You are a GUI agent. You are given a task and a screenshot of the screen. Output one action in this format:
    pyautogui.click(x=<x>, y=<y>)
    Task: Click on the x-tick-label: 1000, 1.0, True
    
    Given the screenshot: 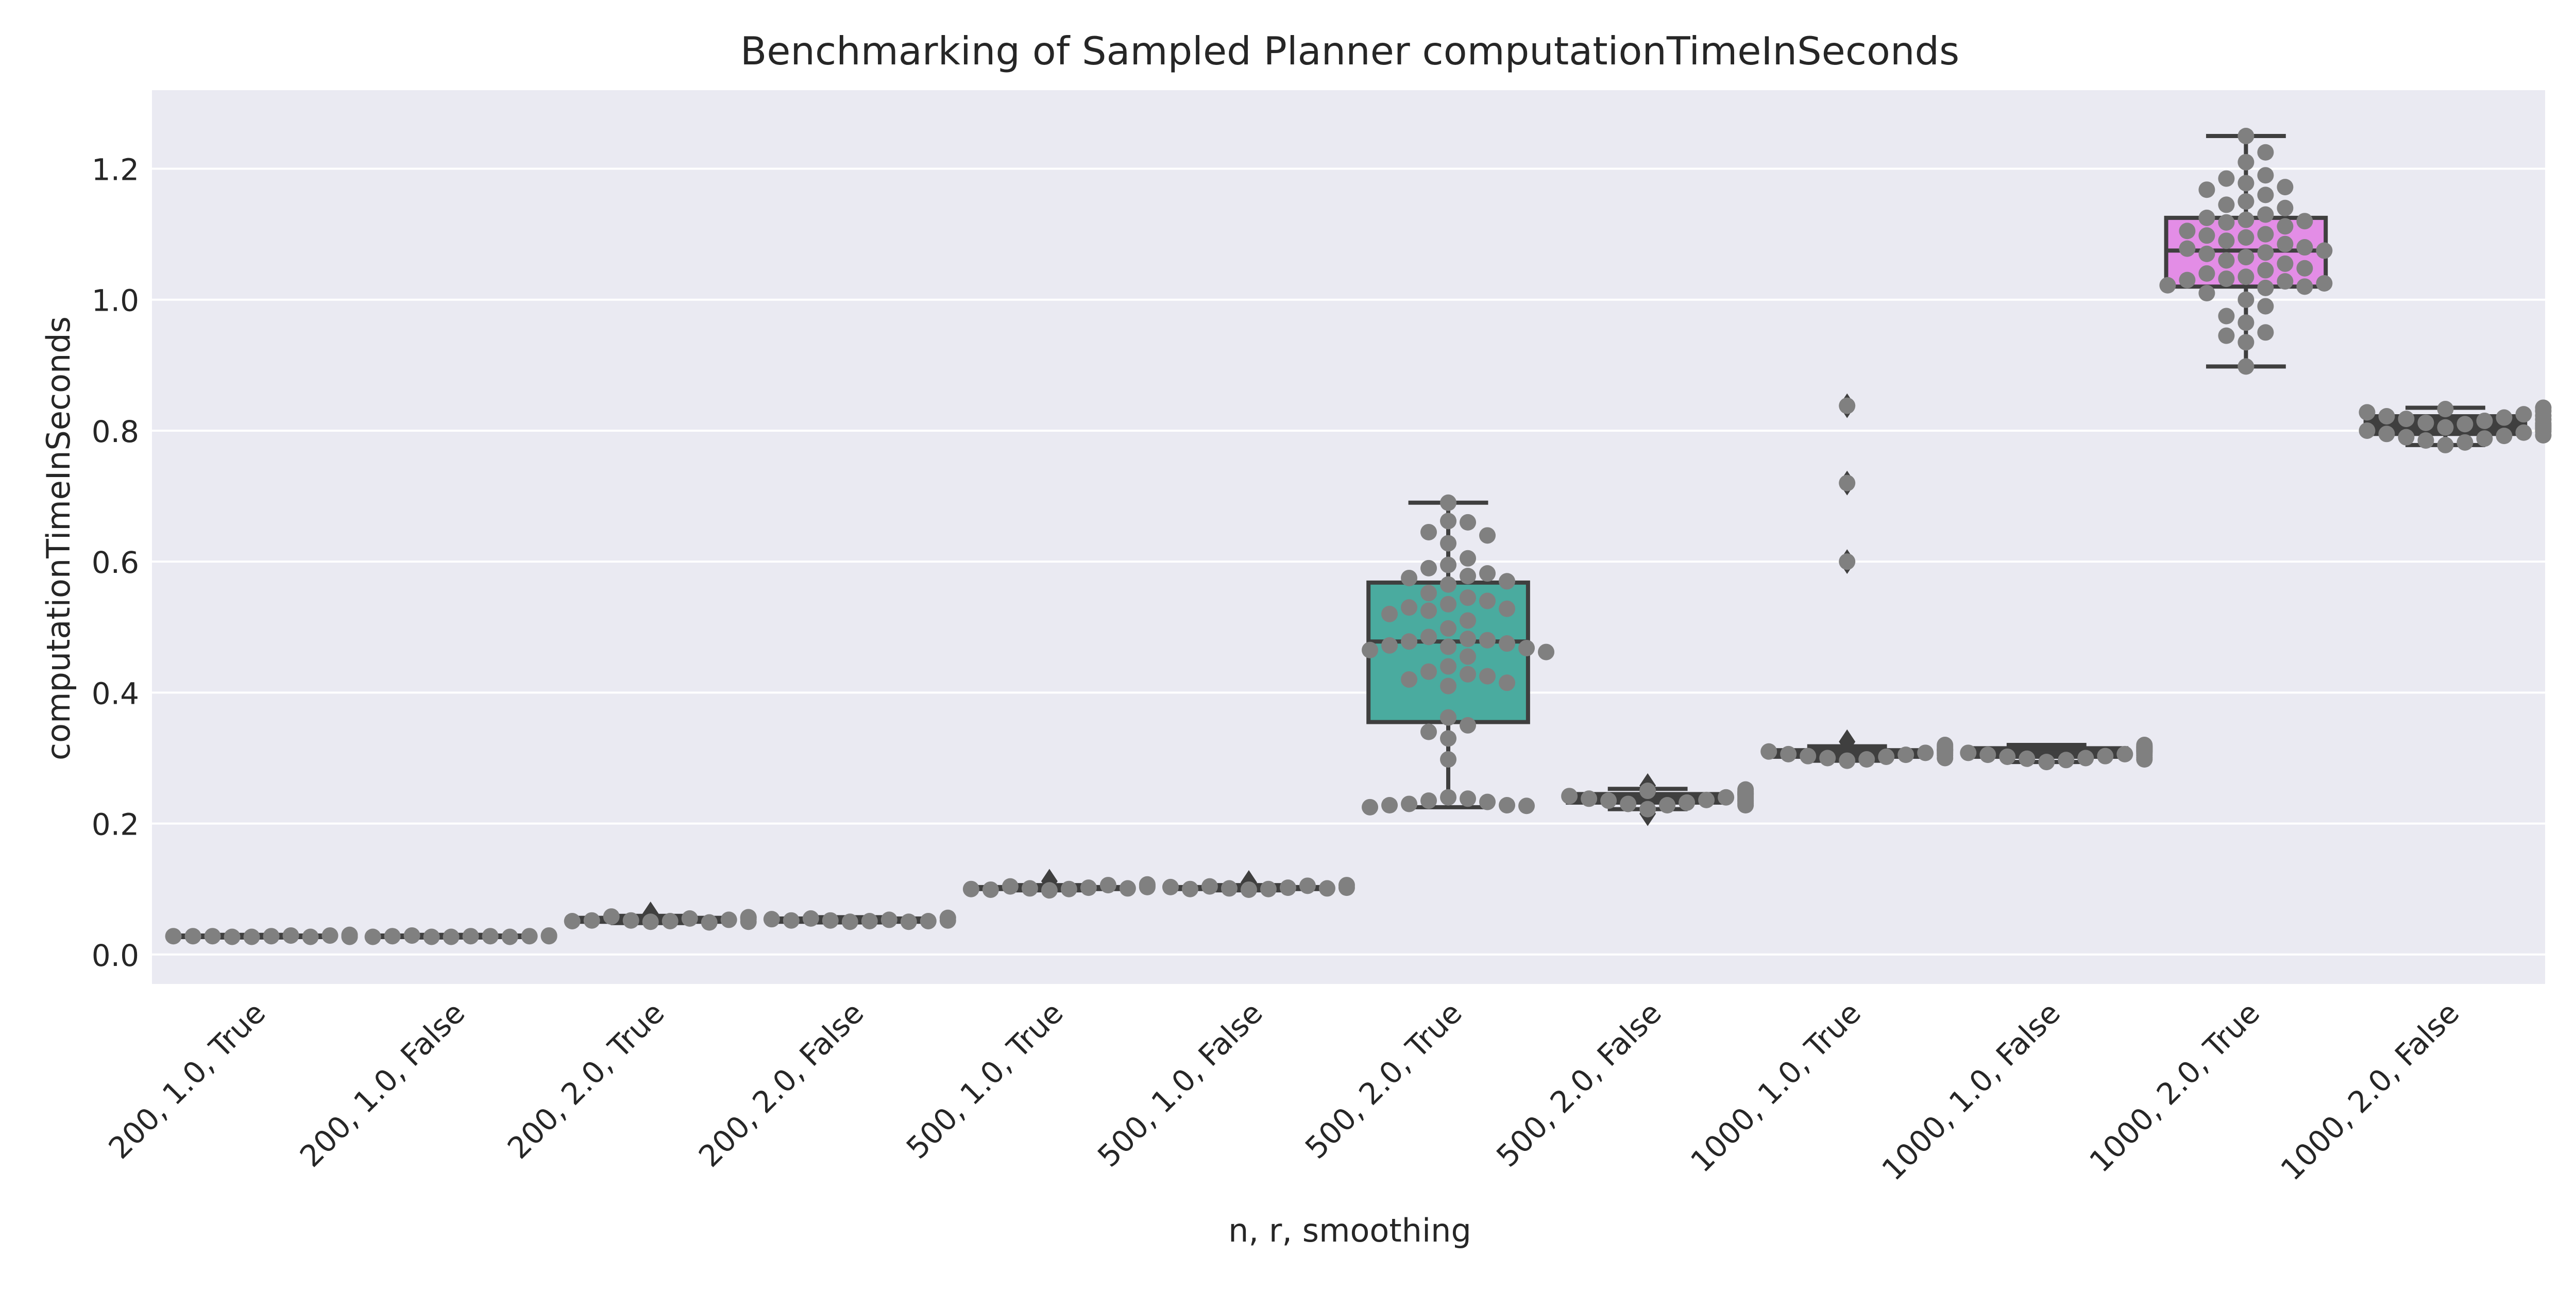 What is the action you would take?
    pyautogui.click(x=1776, y=1087)
    